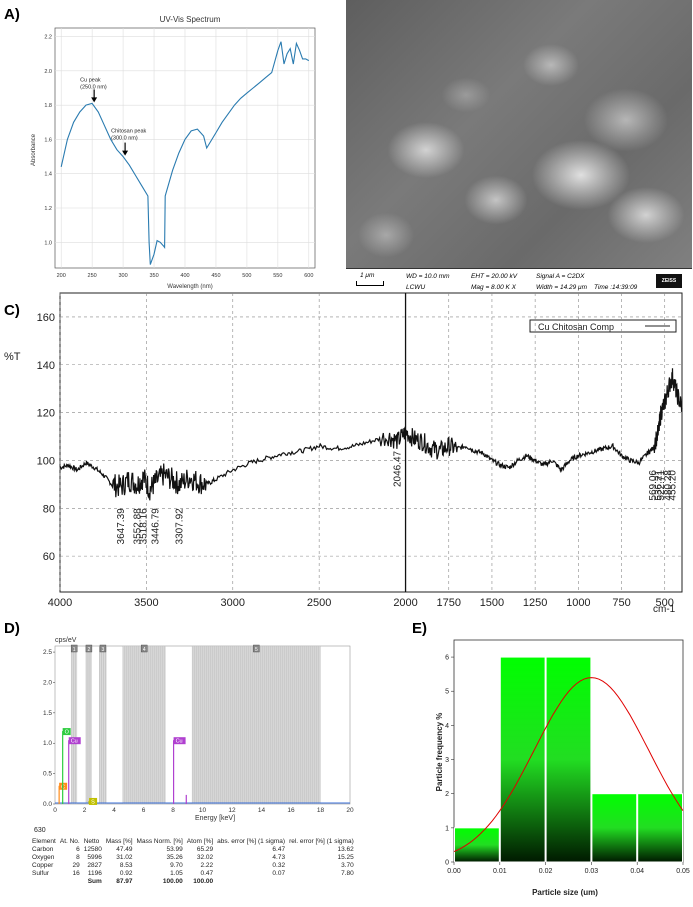 Image resolution: width=693 pixels, height=907 pixels. What do you see at coordinates (40, 830) in the screenshot?
I see `eds-table-title: 630` at bounding box center [40, 830].